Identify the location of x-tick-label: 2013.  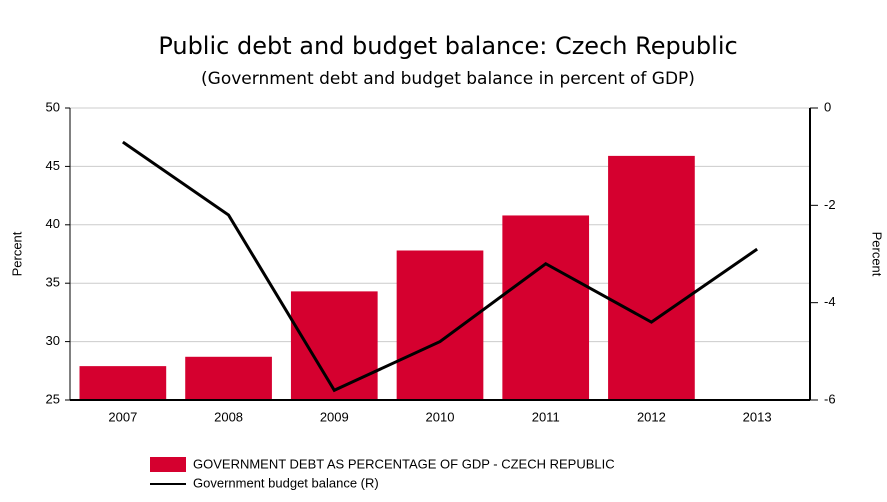
(757, 416).